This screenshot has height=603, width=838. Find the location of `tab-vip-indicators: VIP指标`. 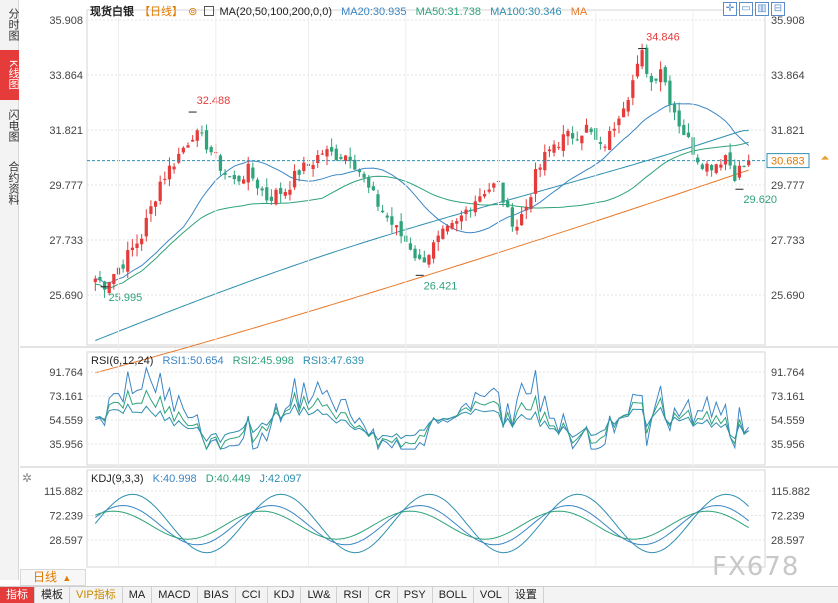

tab-vip-indicators: VIP指标 is located at coordinates (96, 595).